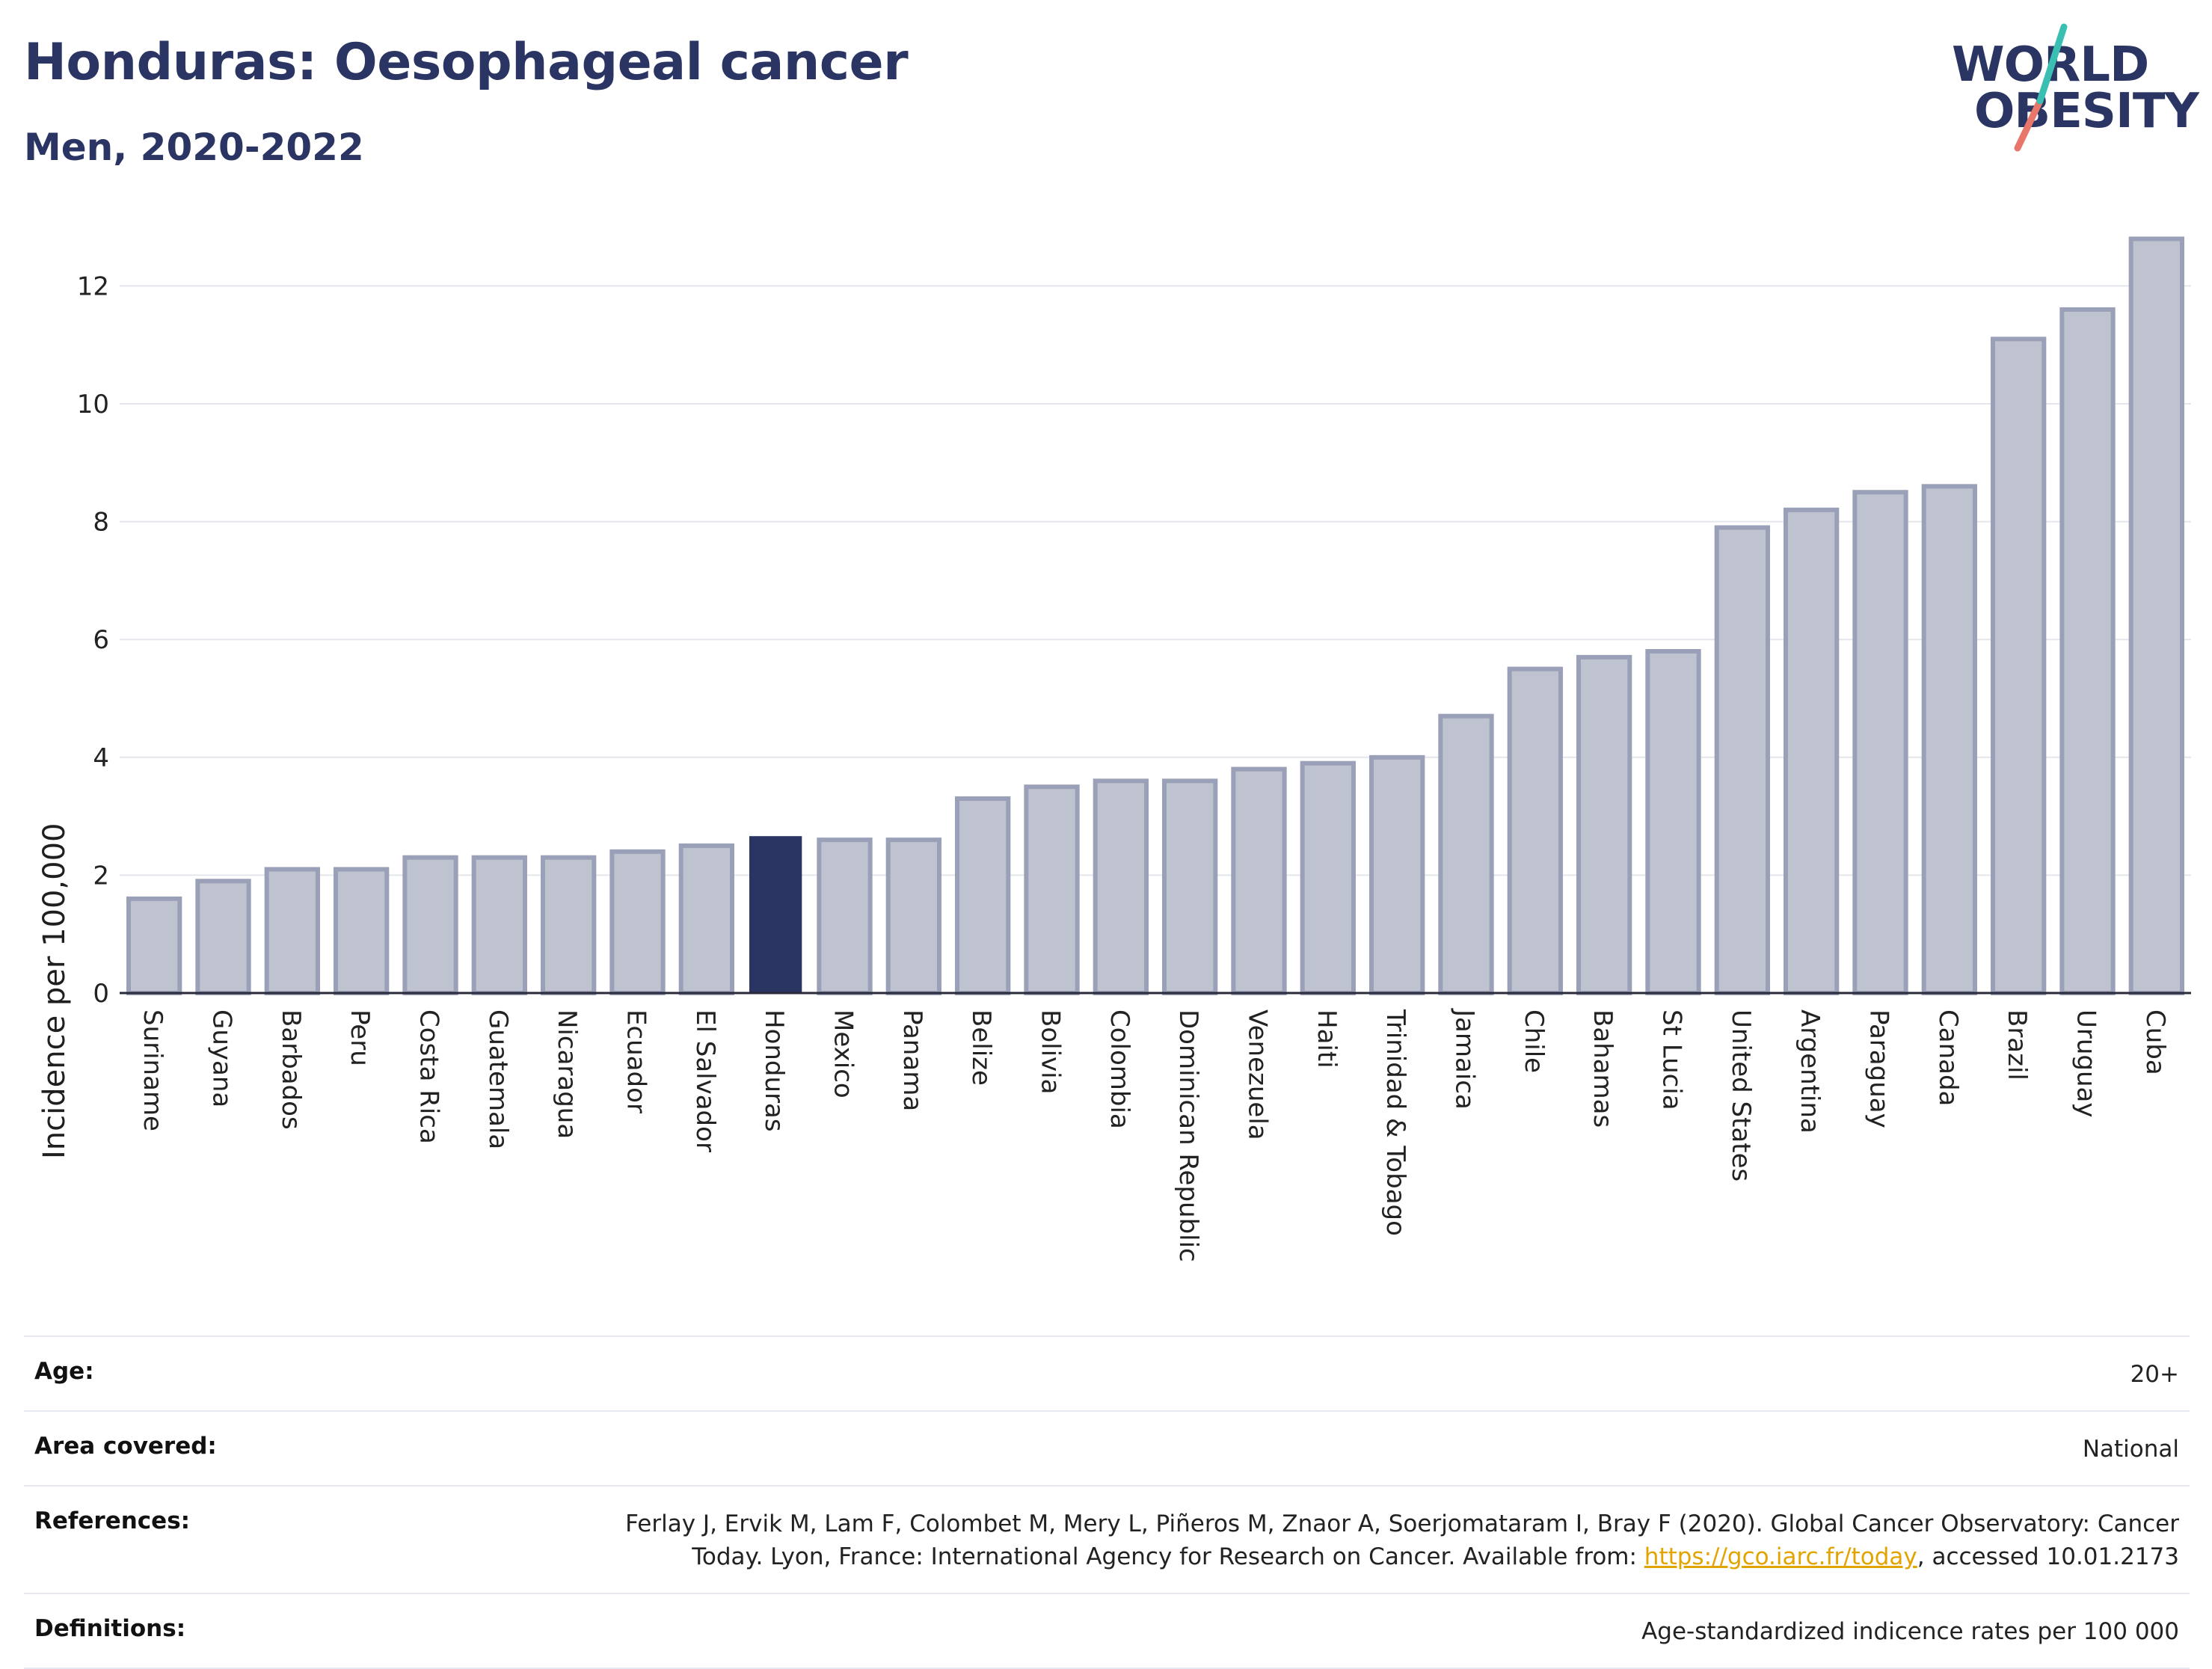 The width and height of the screenshot is (2212, 1669). What do you see at coordinates (101, 876) in the screenshot?
I see `y-tick-label: 2` at bounding box center [101, 876].